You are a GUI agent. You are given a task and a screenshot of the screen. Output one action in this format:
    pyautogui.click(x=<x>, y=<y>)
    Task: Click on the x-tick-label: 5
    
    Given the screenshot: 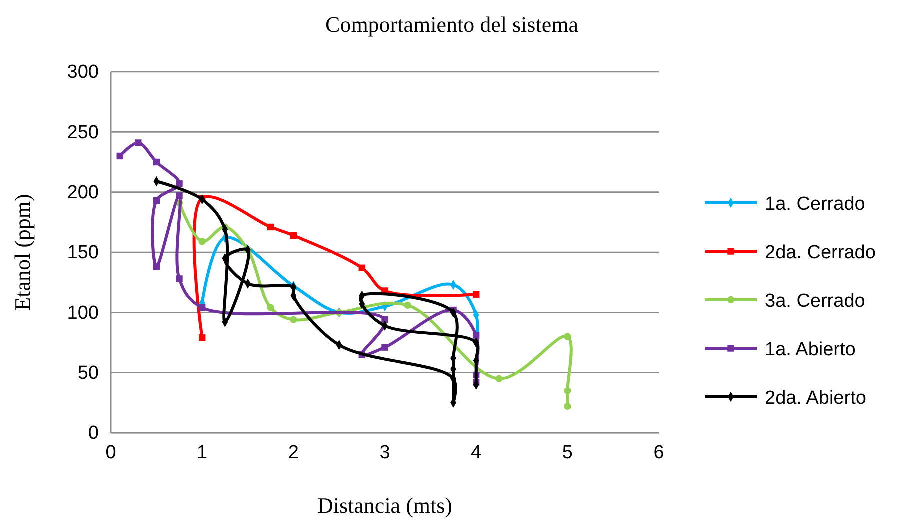 What is the action you would take?
    pyautogui.click(x=567, y=453)
    